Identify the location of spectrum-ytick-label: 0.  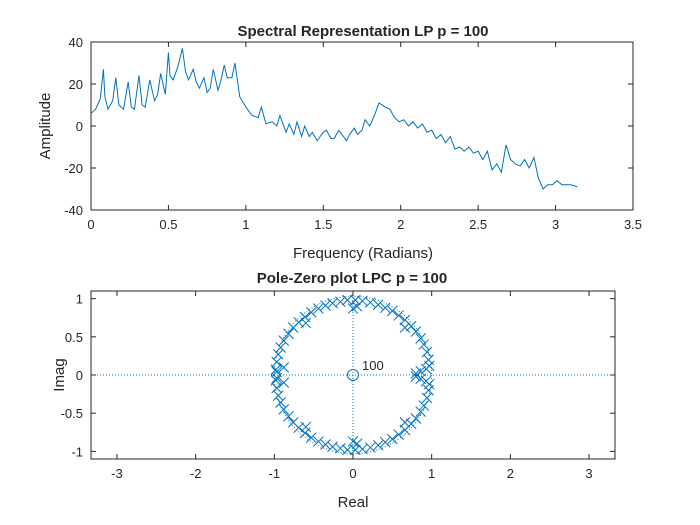
(79, 126).